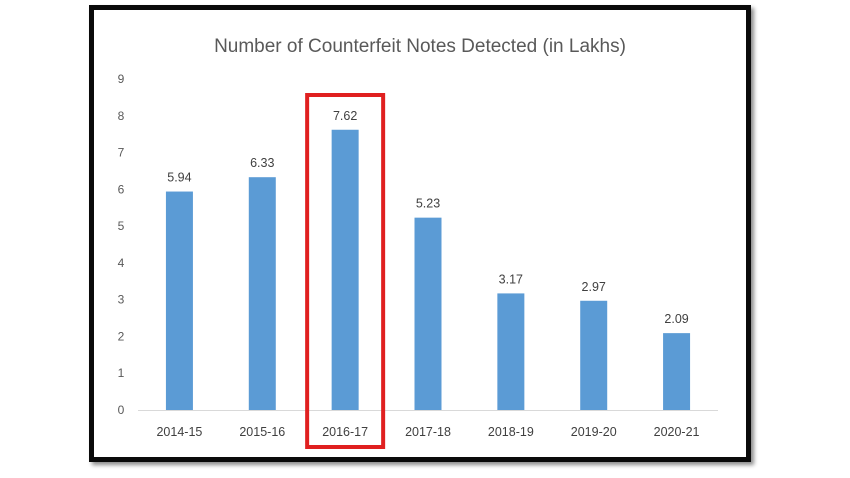  What do you see at coordinates (121, 226) in the screenshot?
I see `y-tick-label: 5` at bounding box center [121, 226].